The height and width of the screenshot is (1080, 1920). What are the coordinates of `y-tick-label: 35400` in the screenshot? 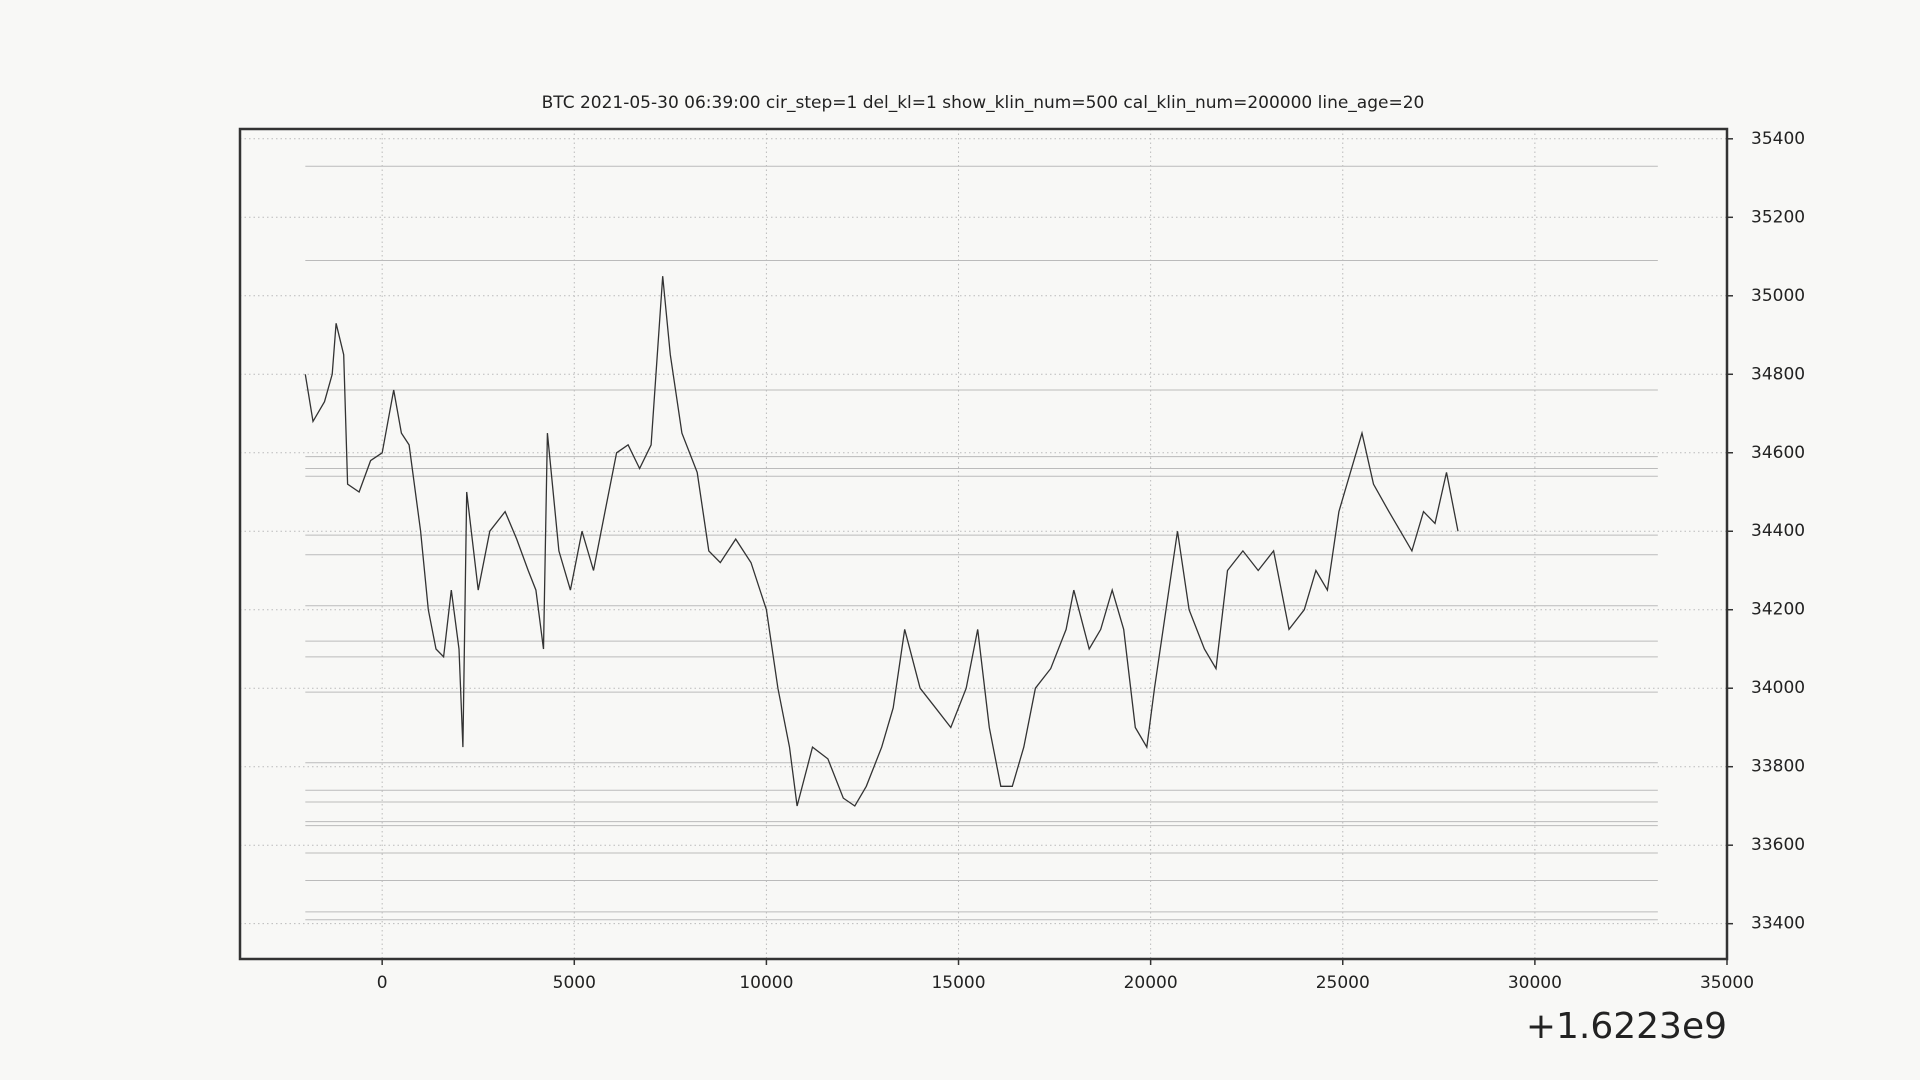 It's located at (1778, 139).